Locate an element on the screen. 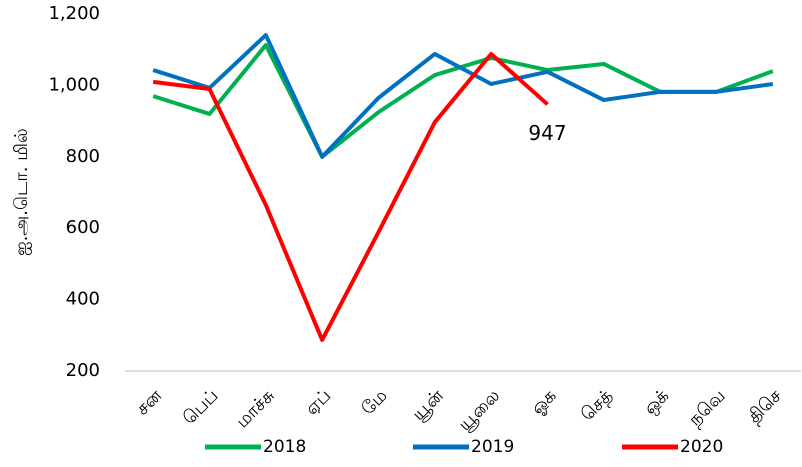 The height and width of the screenshot is (467, 802). legend-label: 2018 is located at coordinates (284, 447).